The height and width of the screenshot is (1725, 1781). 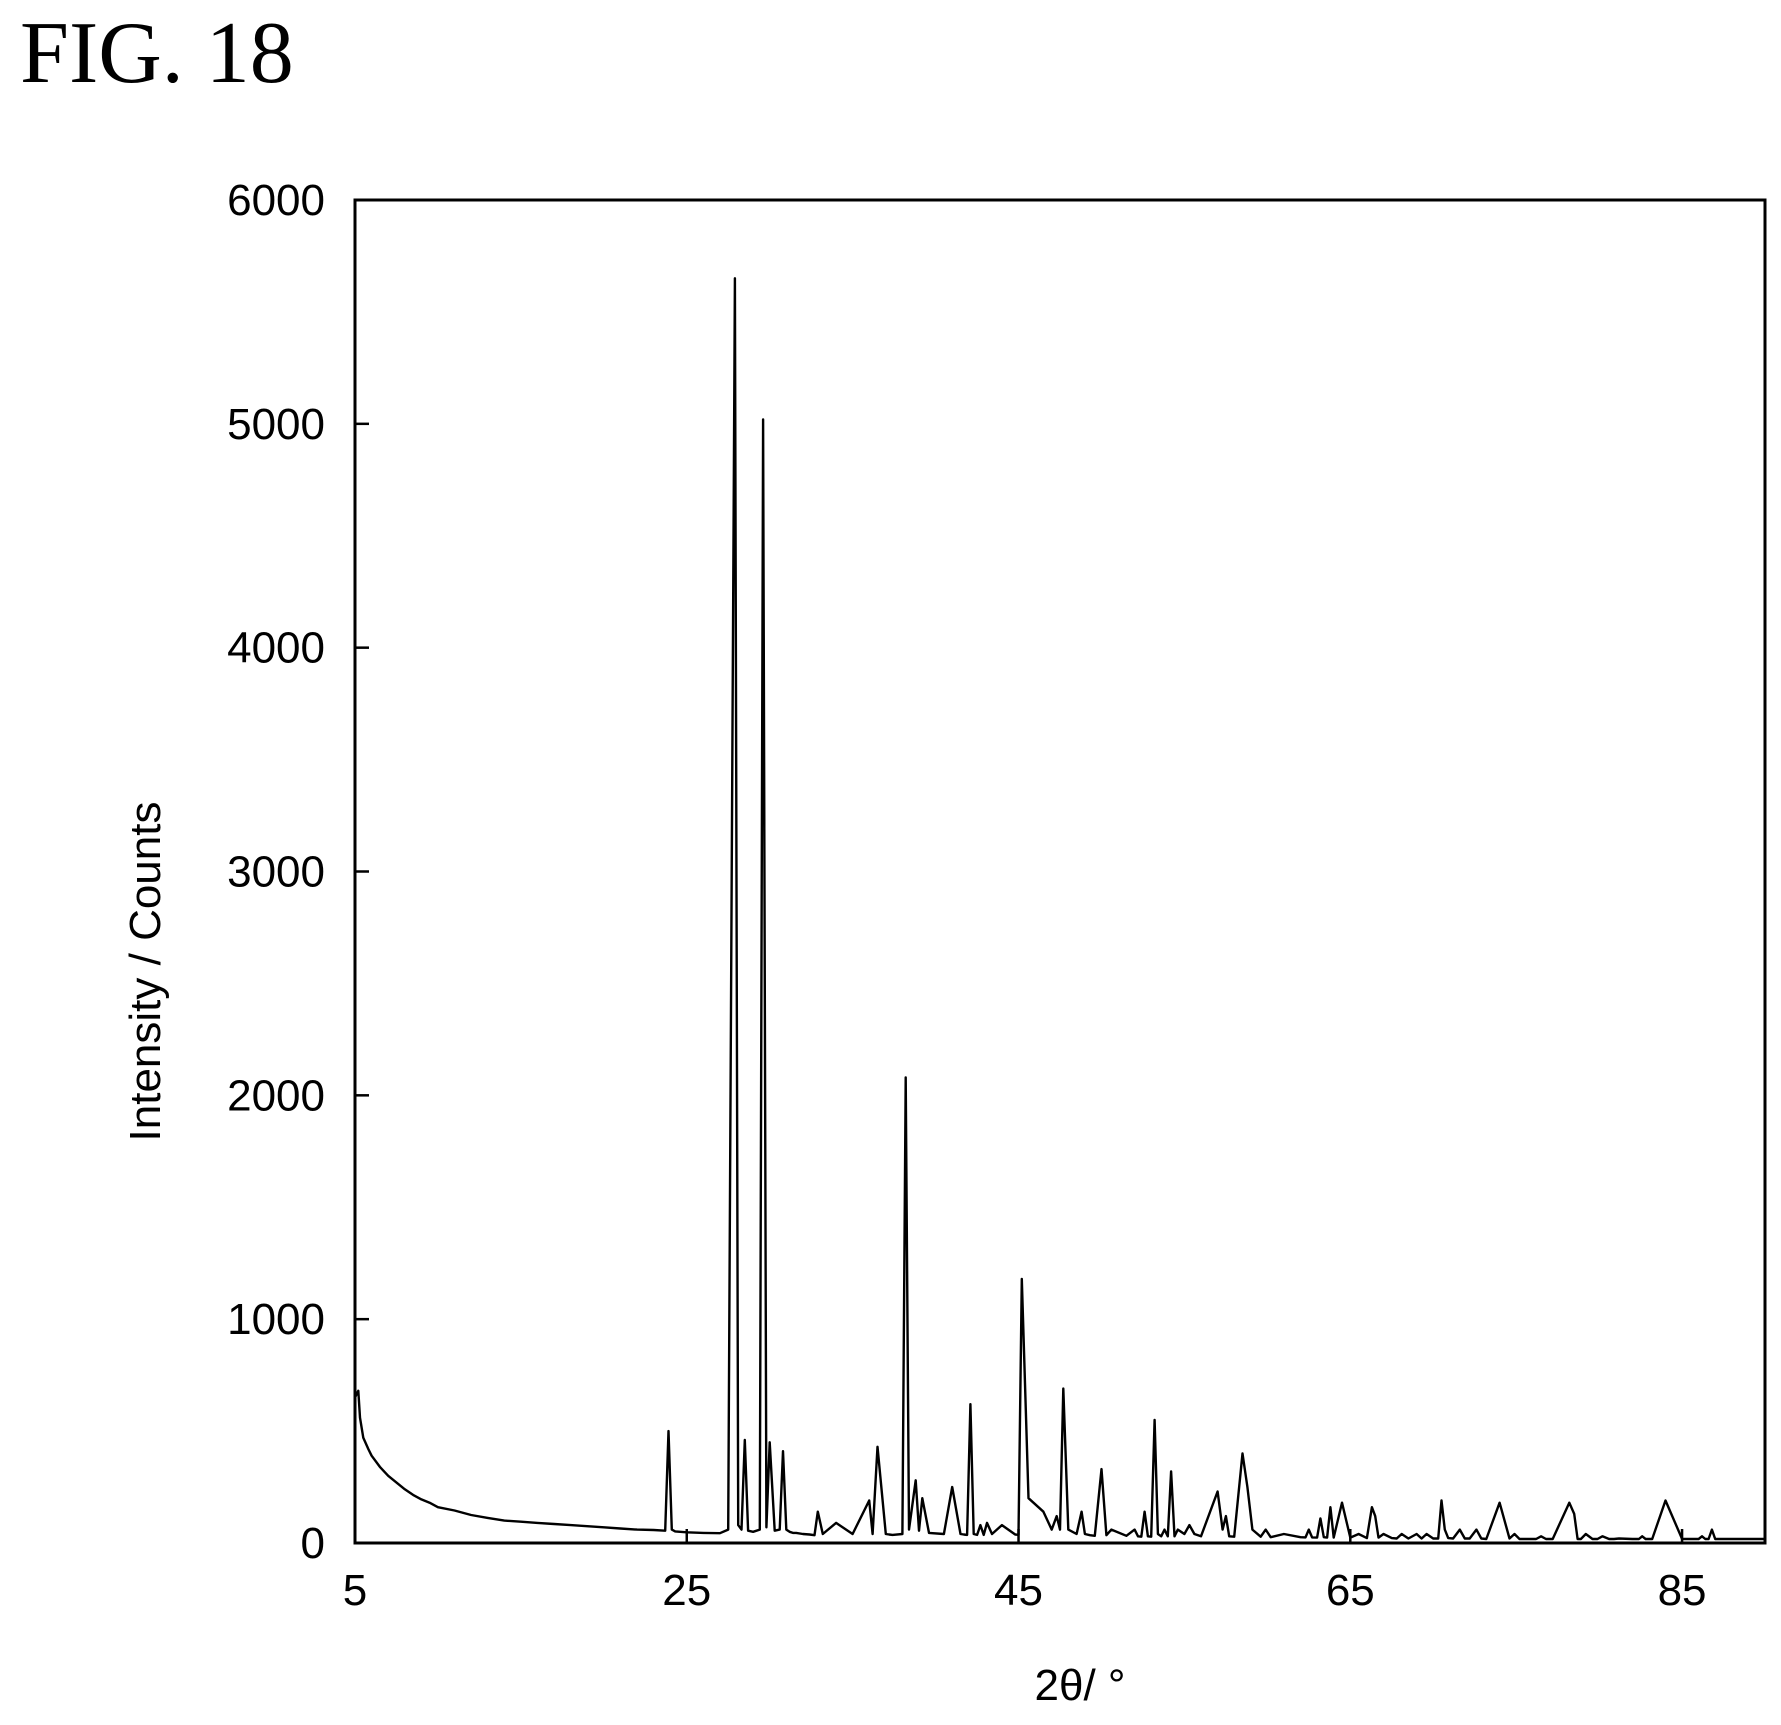 I want to click on x-axis: 5 25 45 65 85, so click(x=1025, y=1572).